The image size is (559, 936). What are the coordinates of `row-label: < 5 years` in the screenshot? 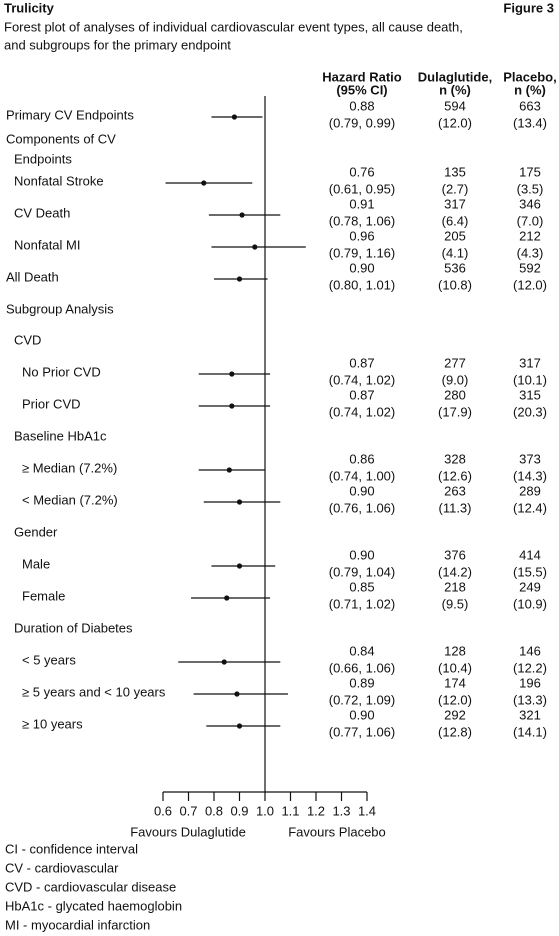 It's located at (49, 659).